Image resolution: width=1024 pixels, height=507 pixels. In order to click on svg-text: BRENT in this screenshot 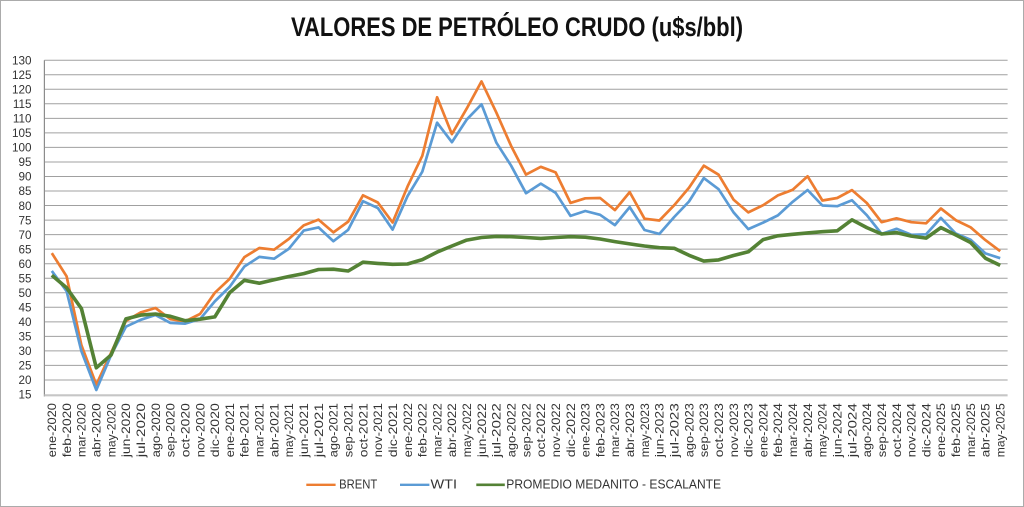, I will do `click(358, 483)`.